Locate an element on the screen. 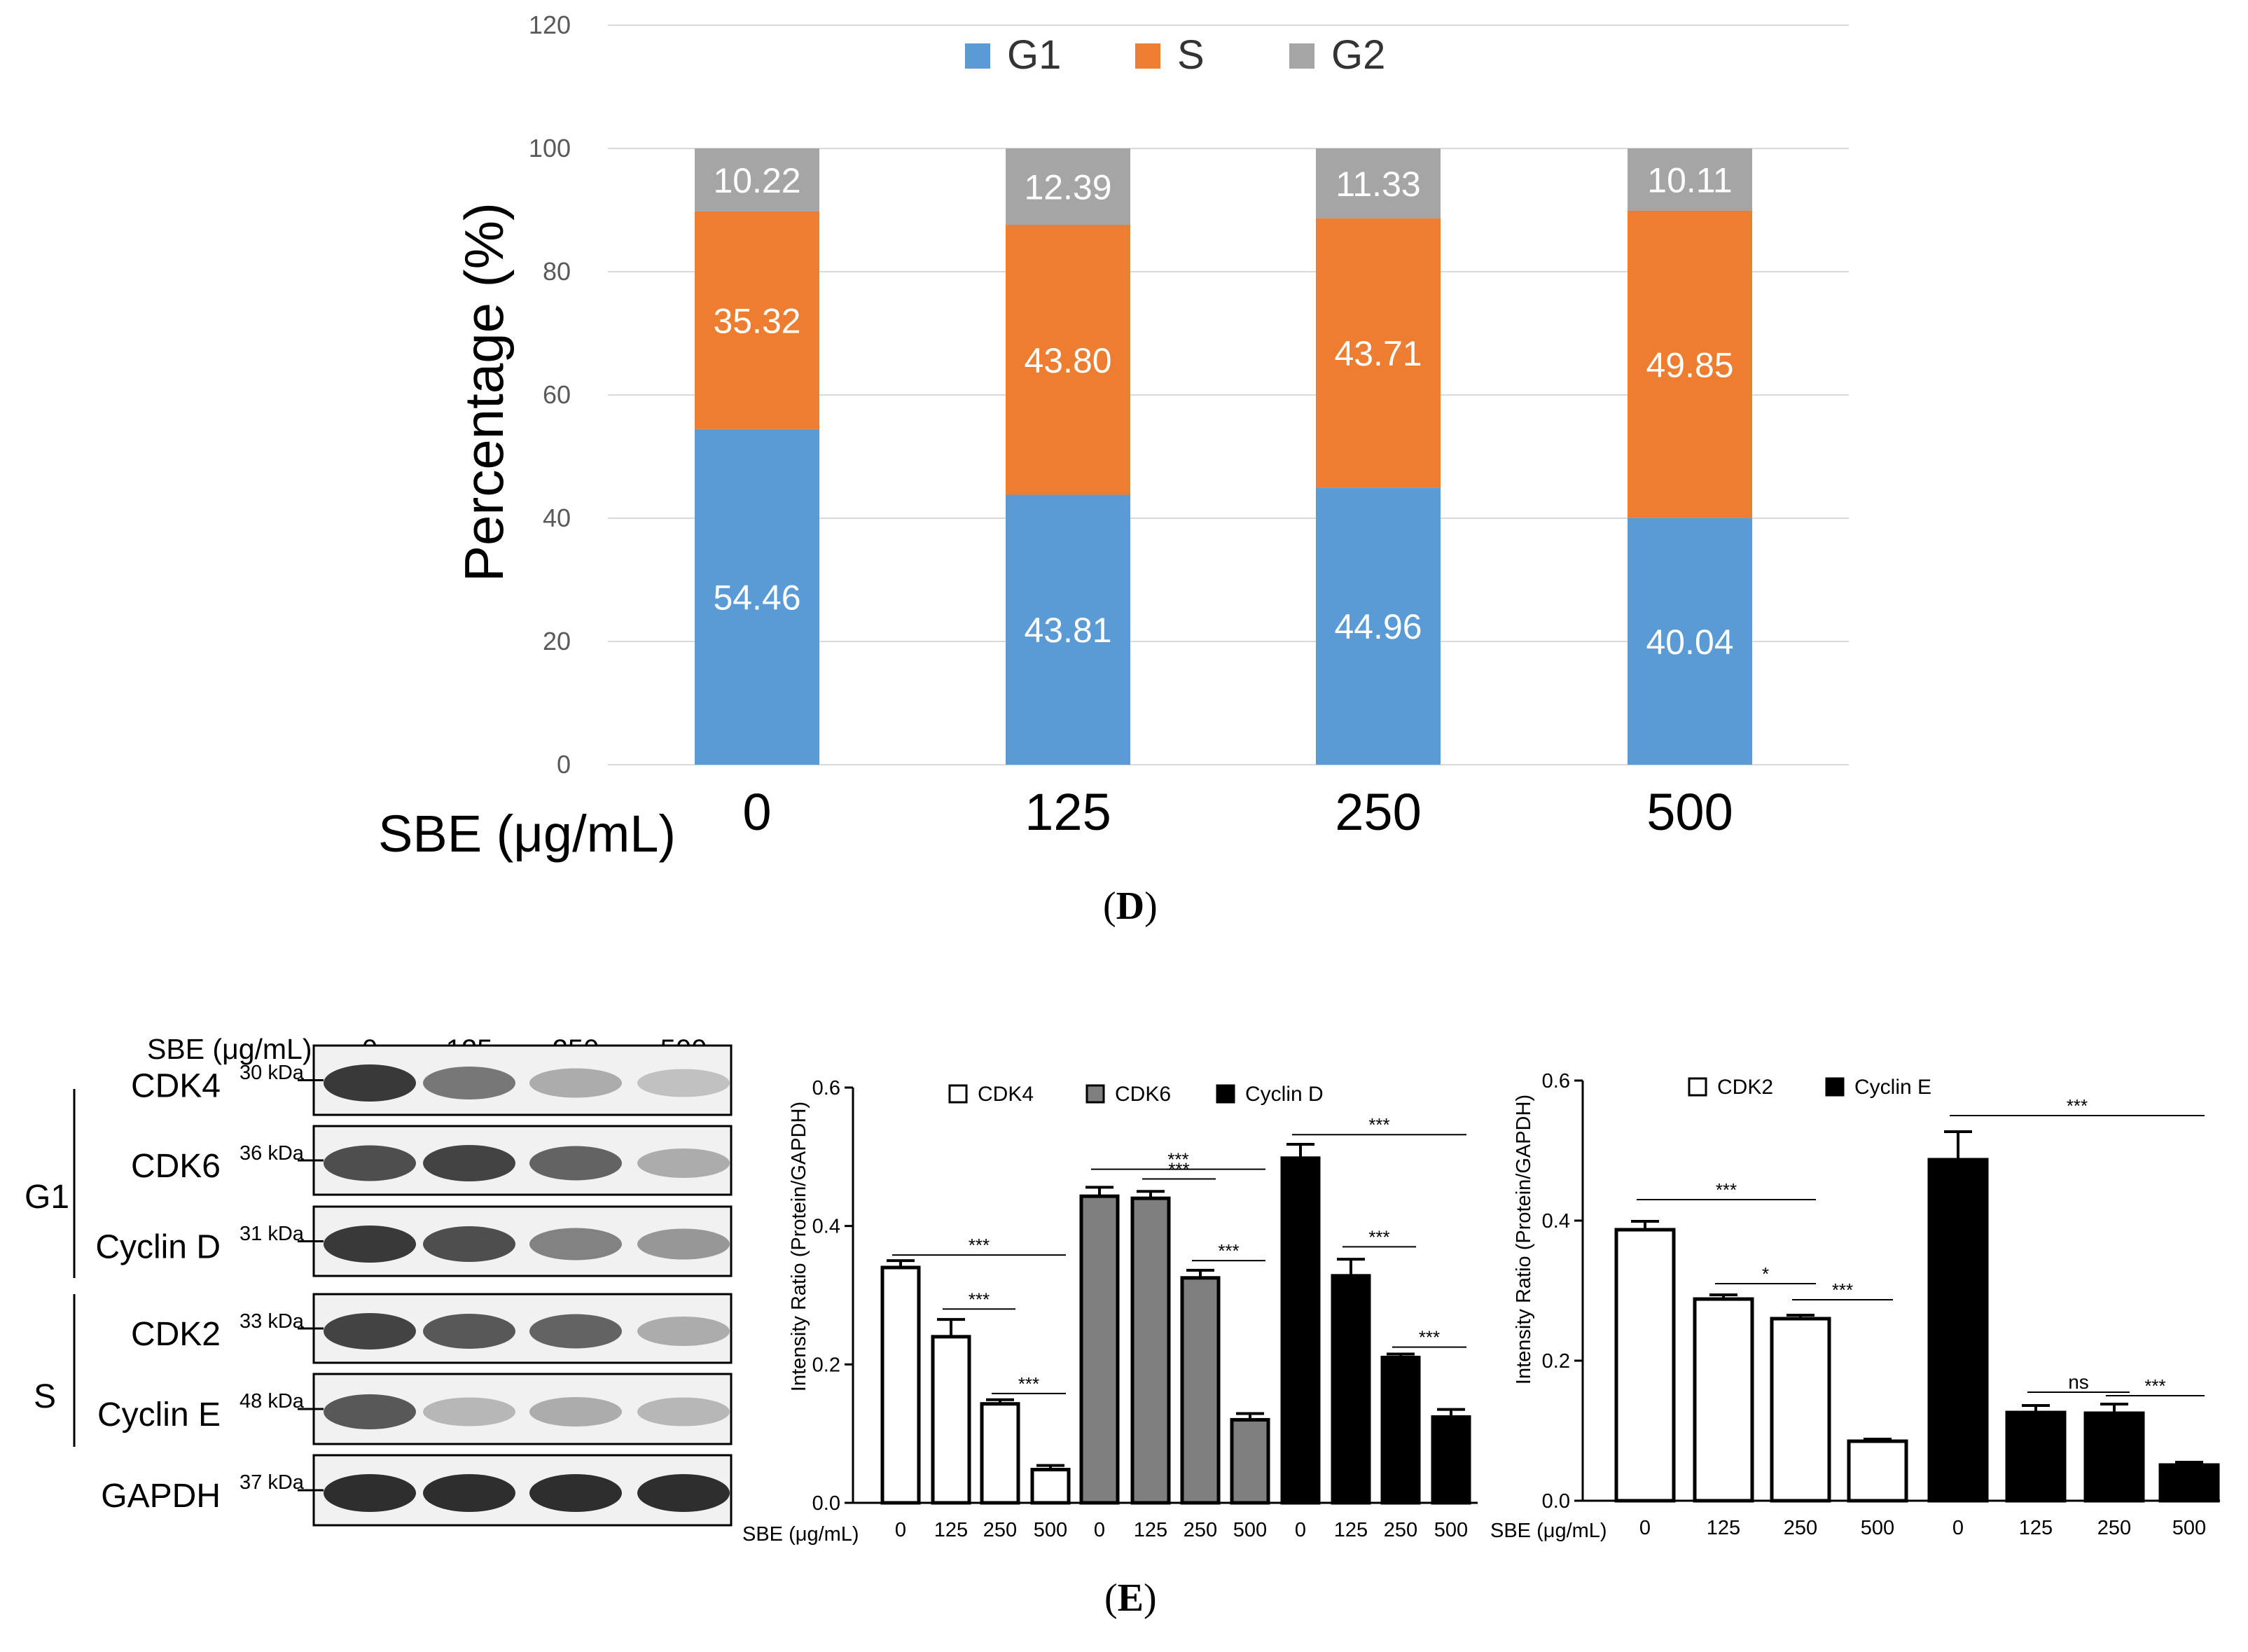  panel-label-e-text: E is located at coordinates (1130, 1598).